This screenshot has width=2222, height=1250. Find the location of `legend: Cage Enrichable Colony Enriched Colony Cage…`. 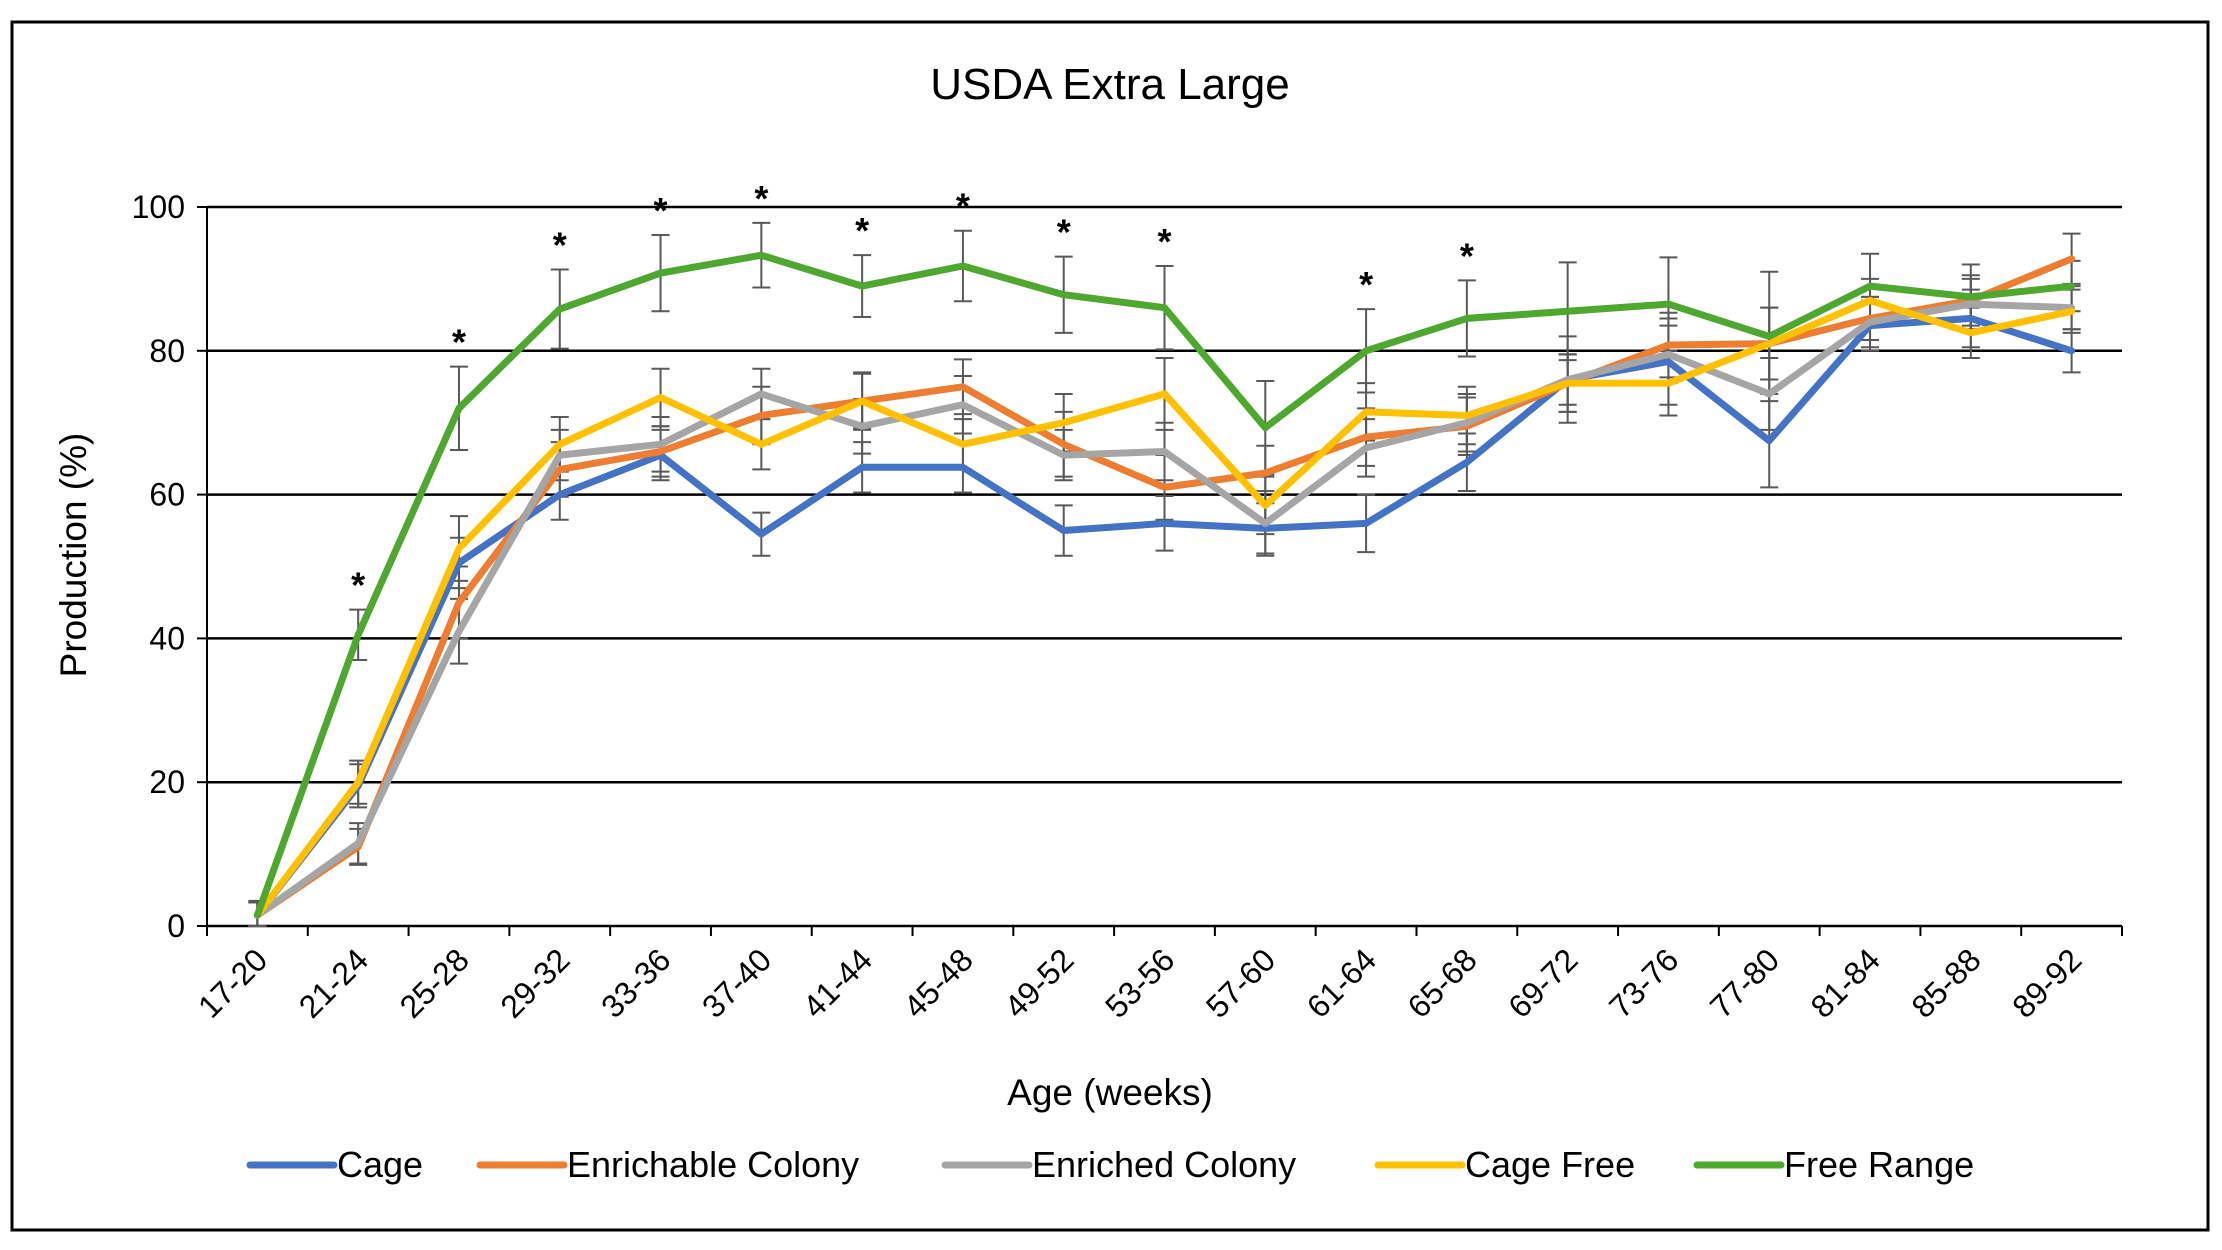

legend: Cage Enrichable Colony Enriched Colony Cage… is located at coordinates (1110, 1164).